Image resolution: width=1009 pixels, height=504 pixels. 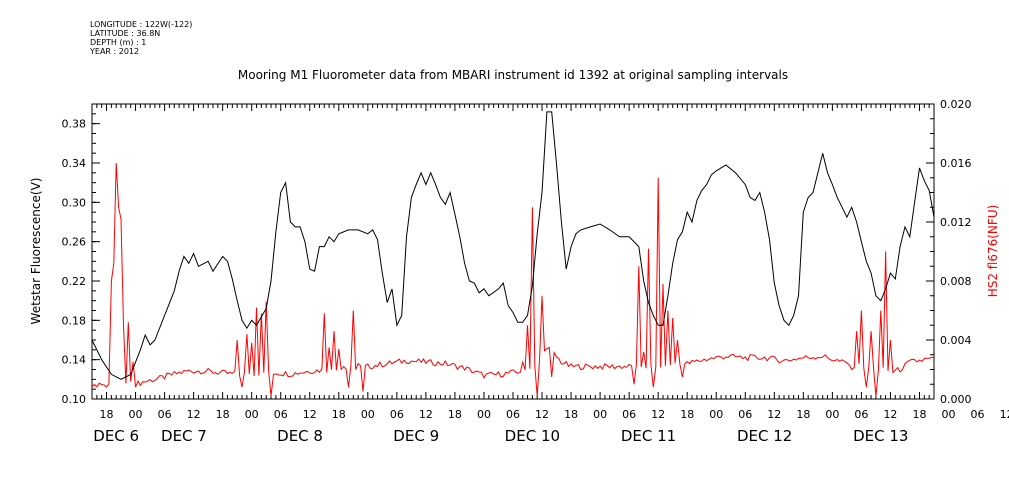 I want to click on header-latitude: LATITUDE : 36.8N, so click(x=125, y=33).